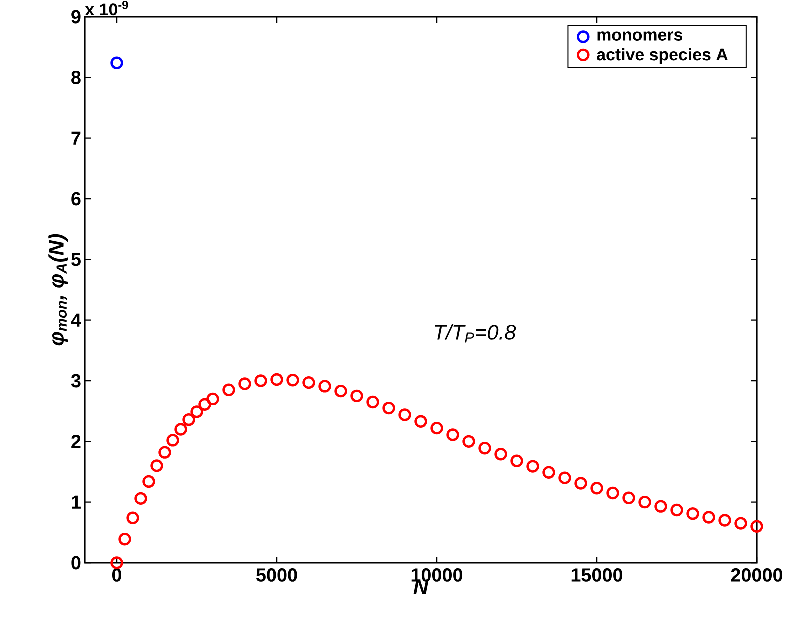 The width and height of the screenshot is (797, 634). Describe the element at coordinates (76, 502) in the screenshot. I see `y-tick-label: 1` at that location.